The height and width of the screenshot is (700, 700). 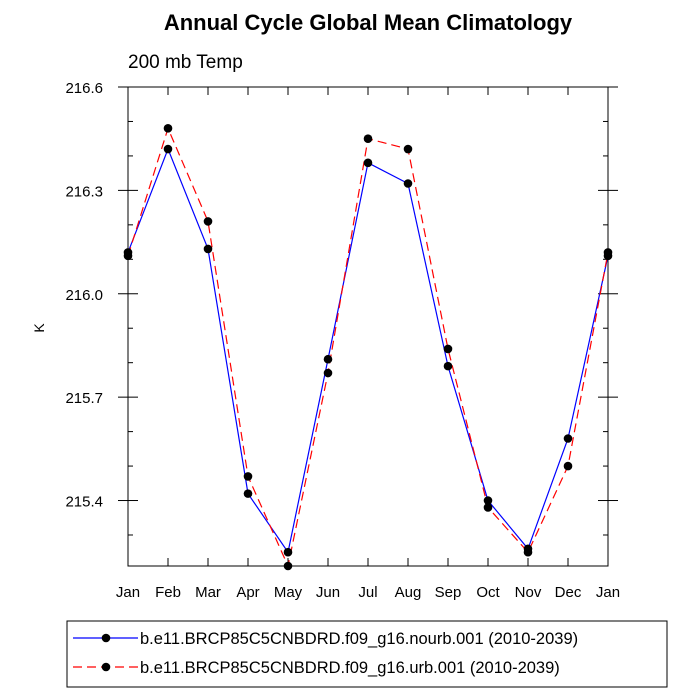 I want to click on x-tick-label: Dec, so click(x=568, y=592).